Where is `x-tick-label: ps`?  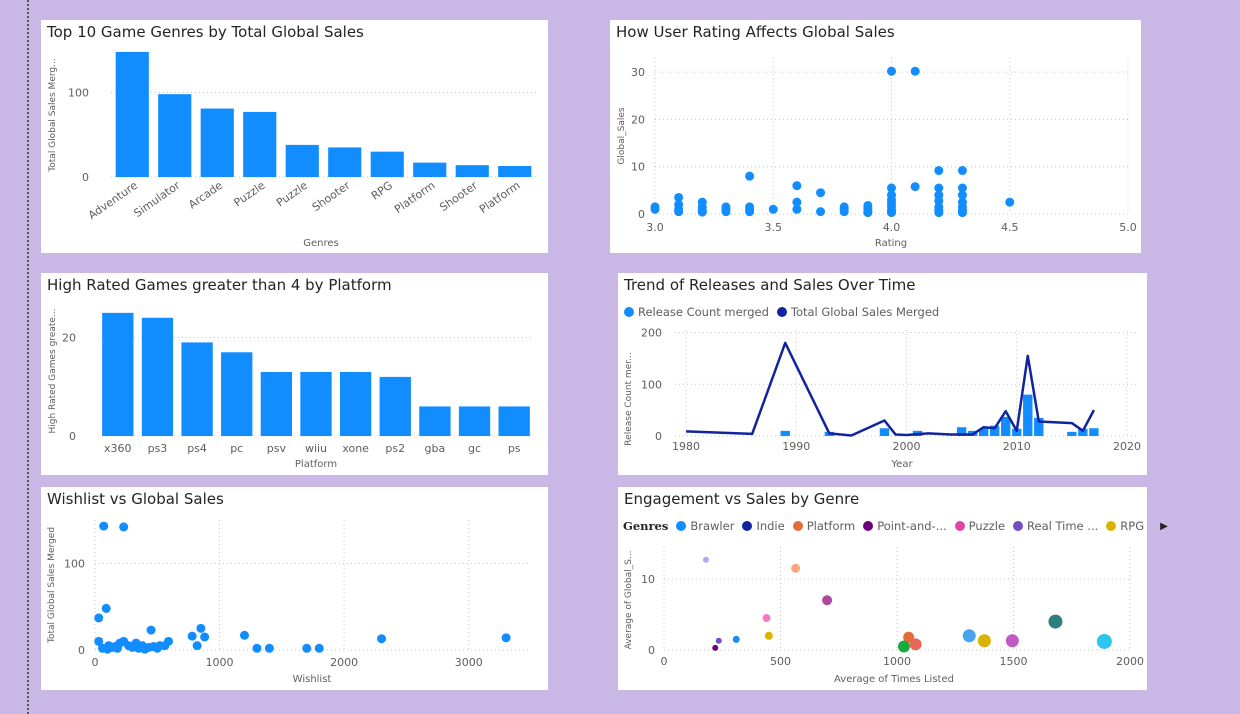 x-tick-label: ps is located at coordinates (514, 448).